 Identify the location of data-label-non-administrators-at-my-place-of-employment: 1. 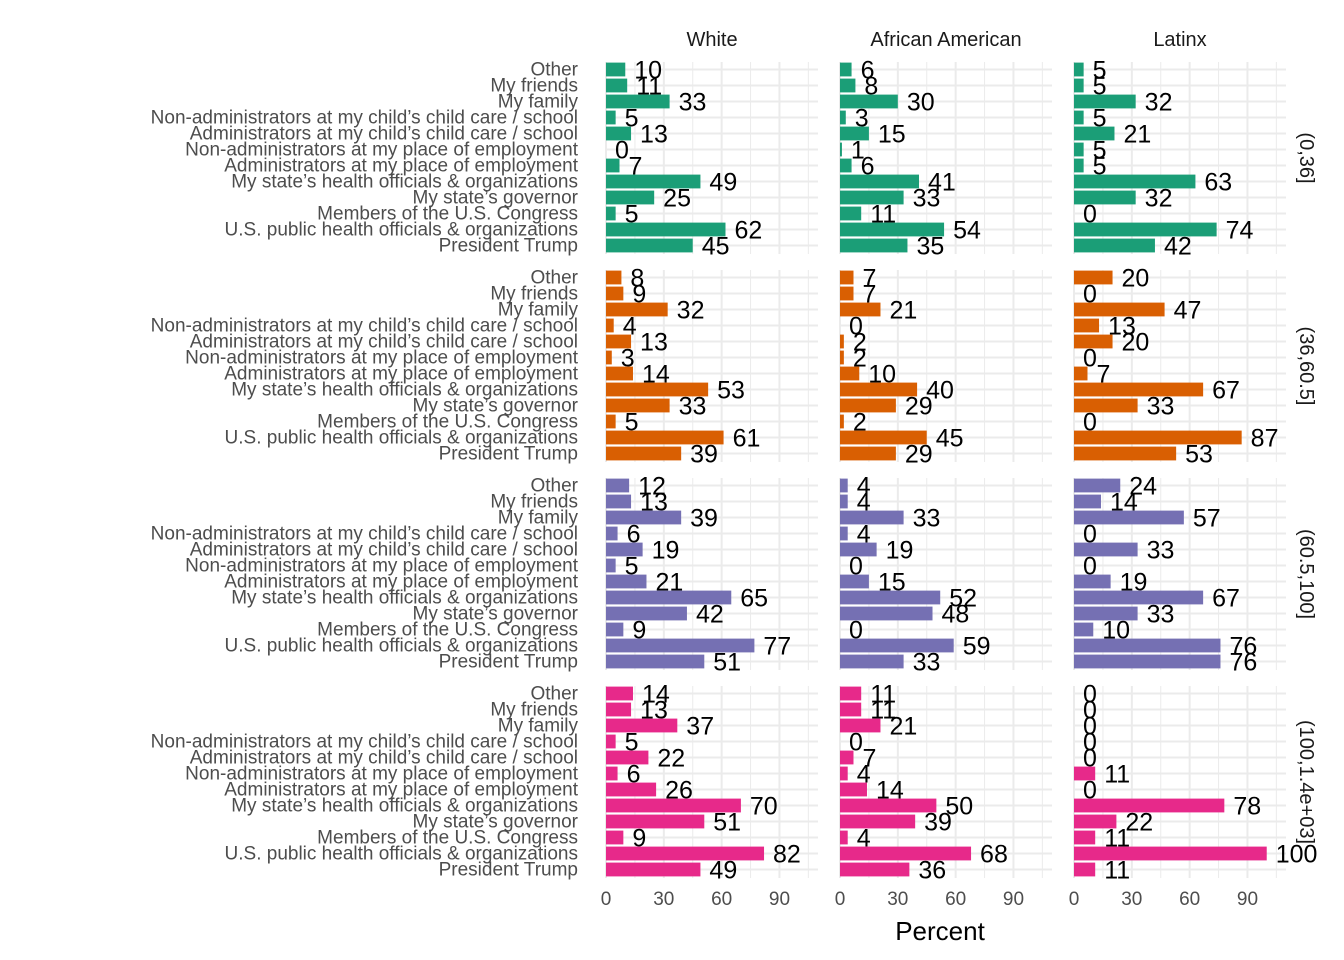
(858, 151).